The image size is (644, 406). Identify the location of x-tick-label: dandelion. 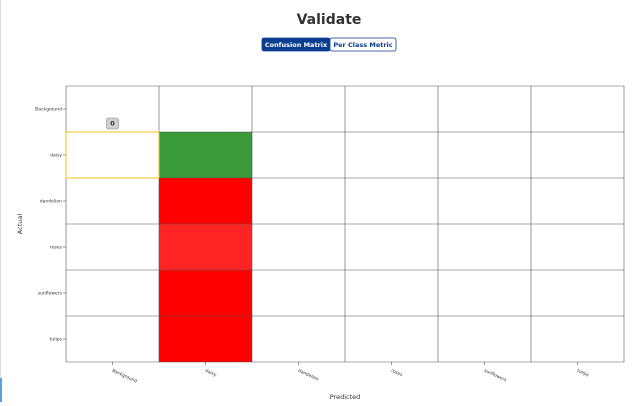
(308, 375).